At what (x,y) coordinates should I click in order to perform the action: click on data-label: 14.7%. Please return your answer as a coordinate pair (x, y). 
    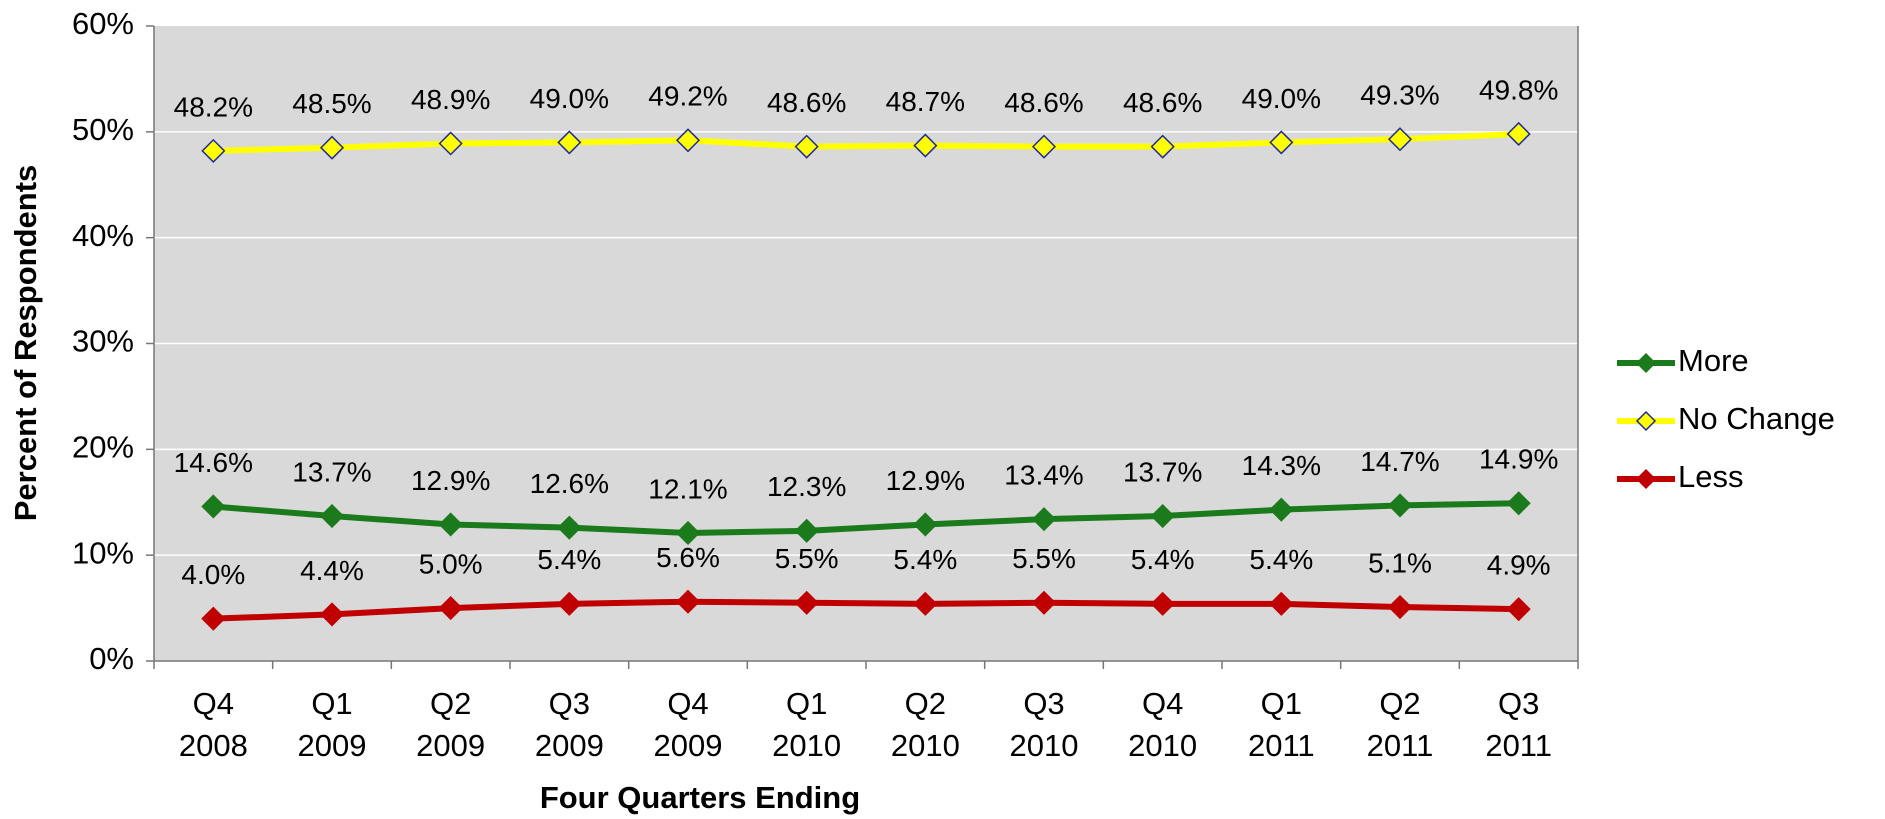
    Looking at the image, I should click on (1399, 461).